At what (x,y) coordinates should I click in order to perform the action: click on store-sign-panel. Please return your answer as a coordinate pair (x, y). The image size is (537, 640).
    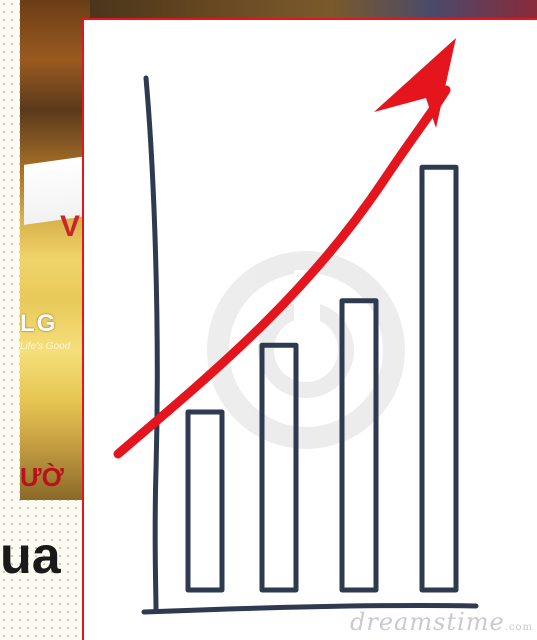
    Looking at the image, I should click on (57, 190).